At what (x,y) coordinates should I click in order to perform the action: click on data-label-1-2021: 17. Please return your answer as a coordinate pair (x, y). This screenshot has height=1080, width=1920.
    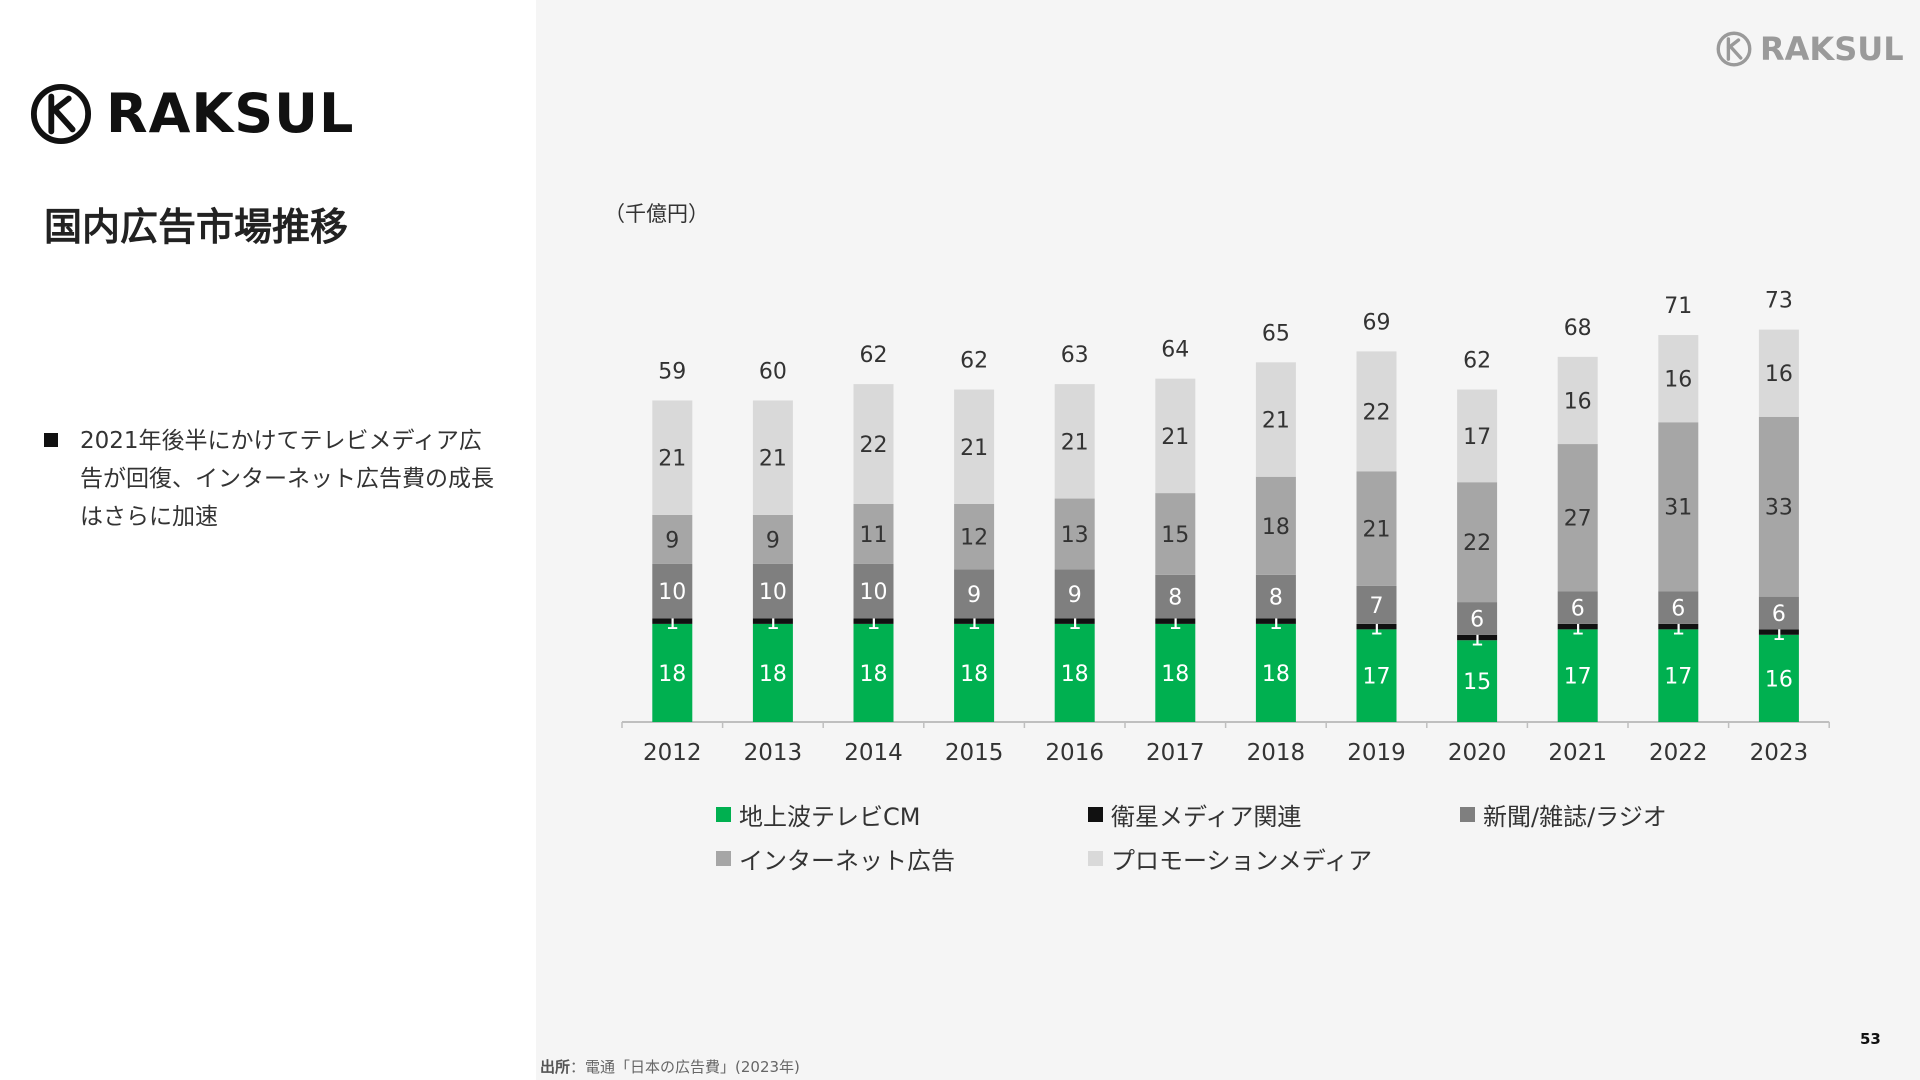
    Looking at the image, I should click on (1578, 677).